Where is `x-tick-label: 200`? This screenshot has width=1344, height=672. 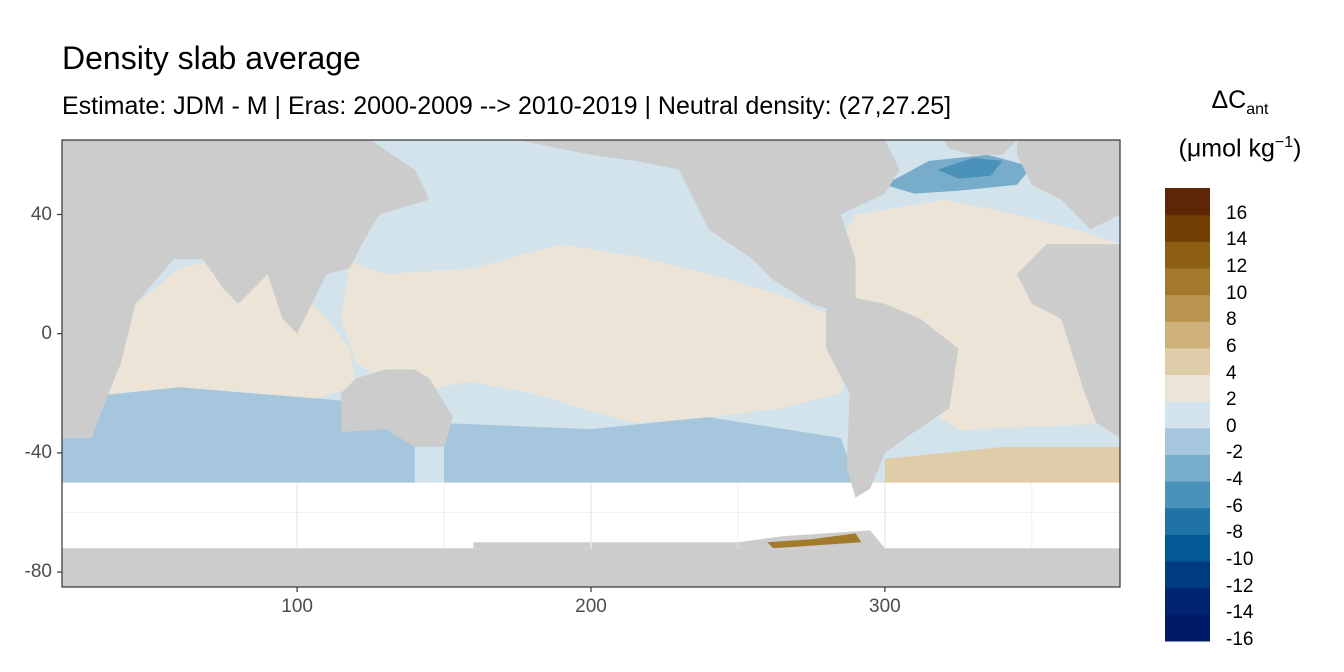
x-tick-label: 200 is located at coordinates (591, 606).